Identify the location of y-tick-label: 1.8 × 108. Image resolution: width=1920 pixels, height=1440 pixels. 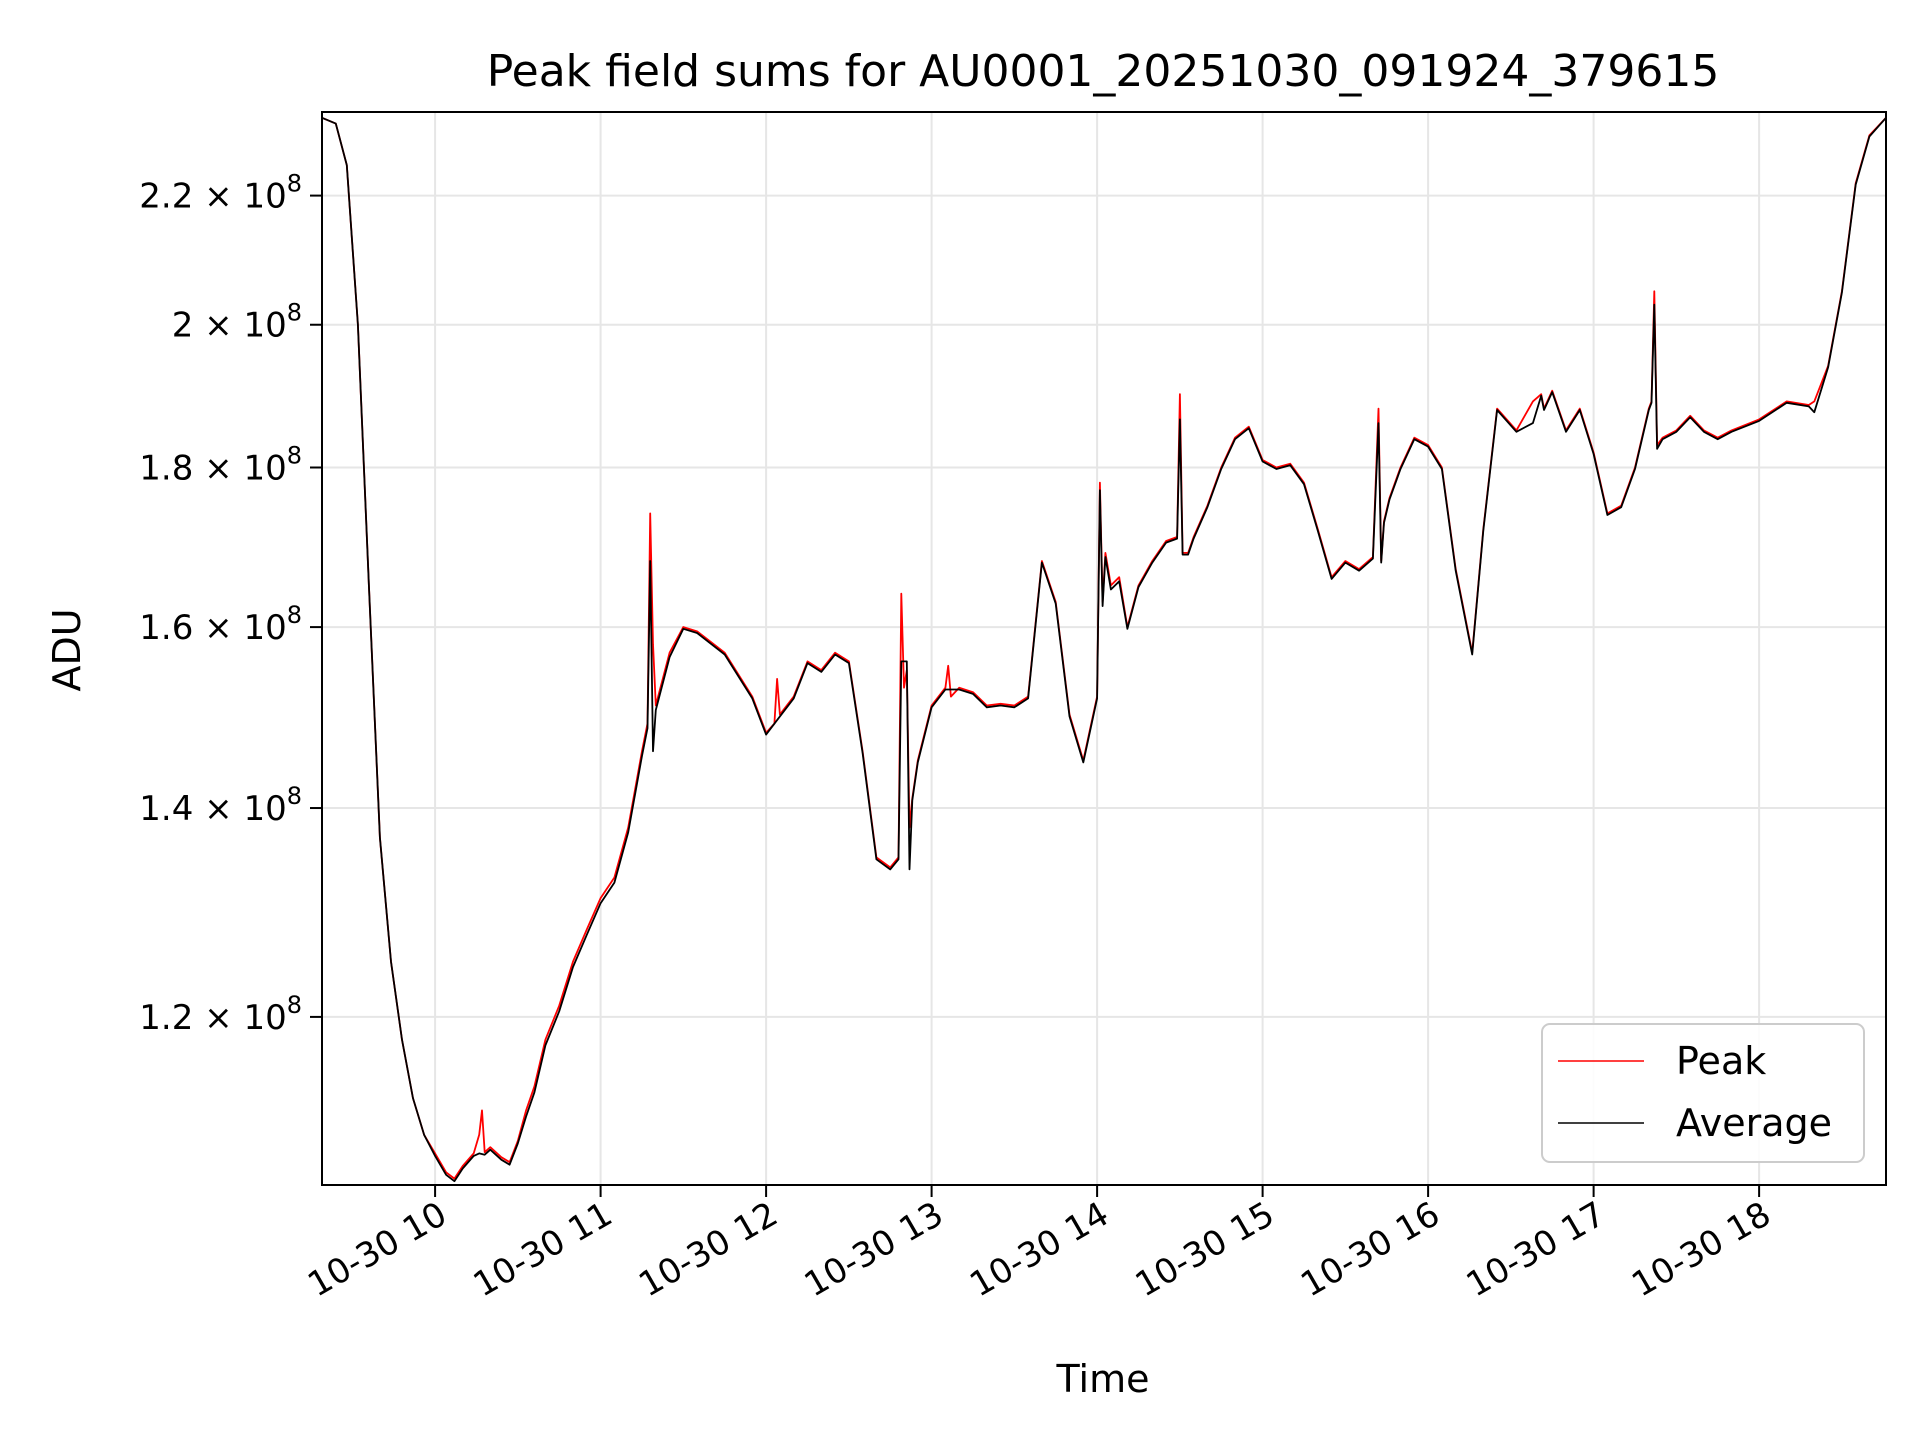
(220, 465).